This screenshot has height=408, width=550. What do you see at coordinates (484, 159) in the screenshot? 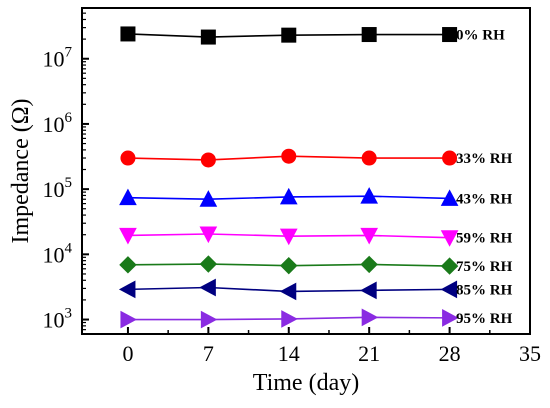
I see `series-label: 33% RH` at bounding box center [484, 159].